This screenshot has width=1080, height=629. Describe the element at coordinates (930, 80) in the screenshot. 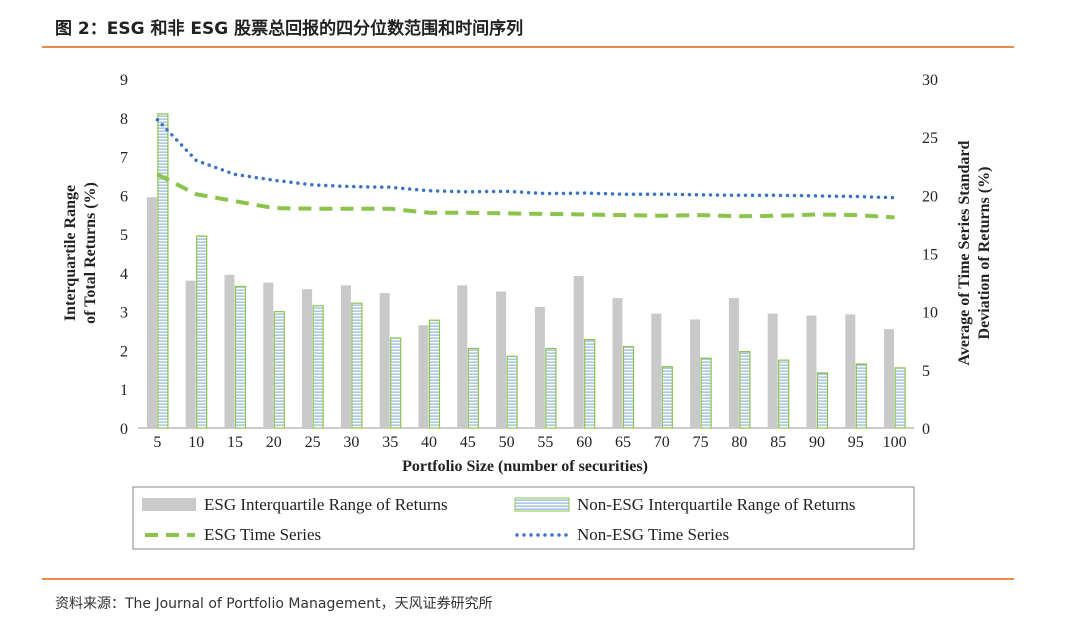

I see `y2-tick-label: 30` at that location.